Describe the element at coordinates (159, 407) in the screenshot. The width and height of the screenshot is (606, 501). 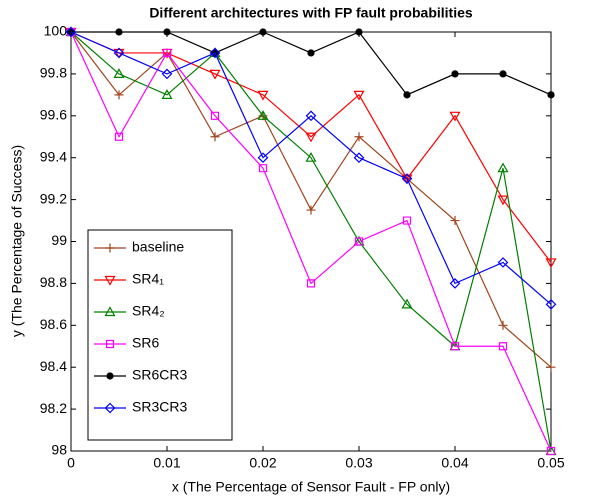
I see `legend-label: SR3CR3` at that location.